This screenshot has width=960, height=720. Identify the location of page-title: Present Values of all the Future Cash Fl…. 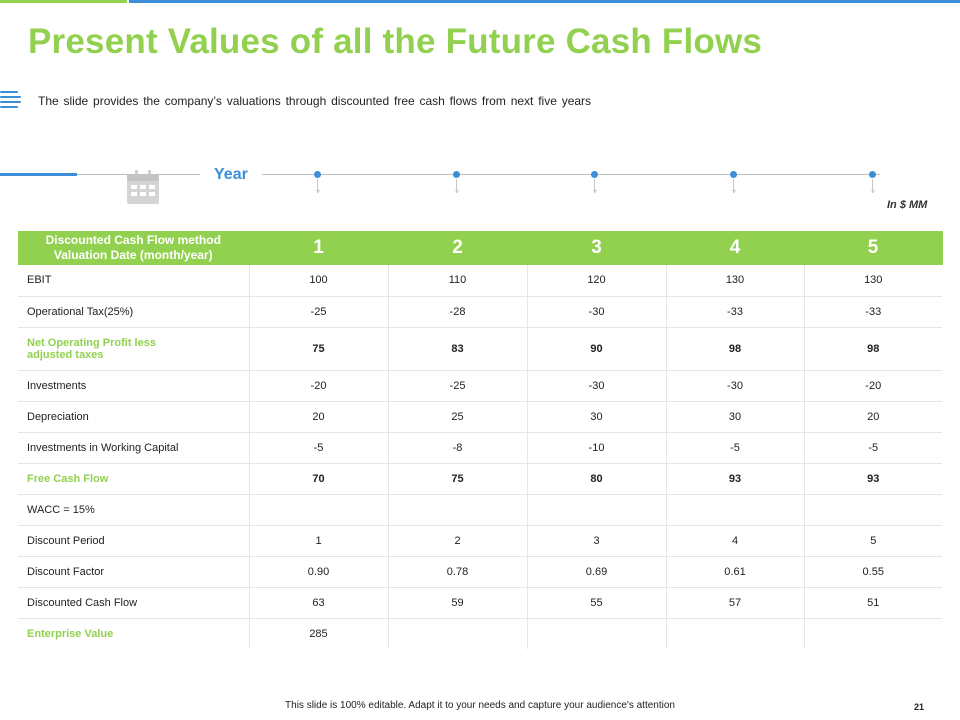
(395, 41).